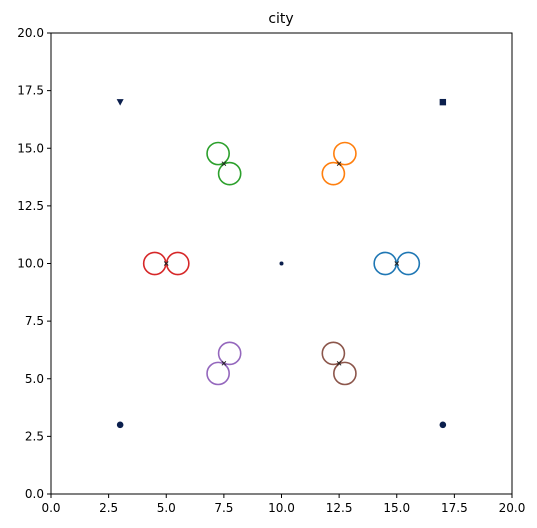 The image size is (537, 528). Describe the element at coordinates (396, 508) in the screenshot. I see `x-tick-label: 15.0` at that location.